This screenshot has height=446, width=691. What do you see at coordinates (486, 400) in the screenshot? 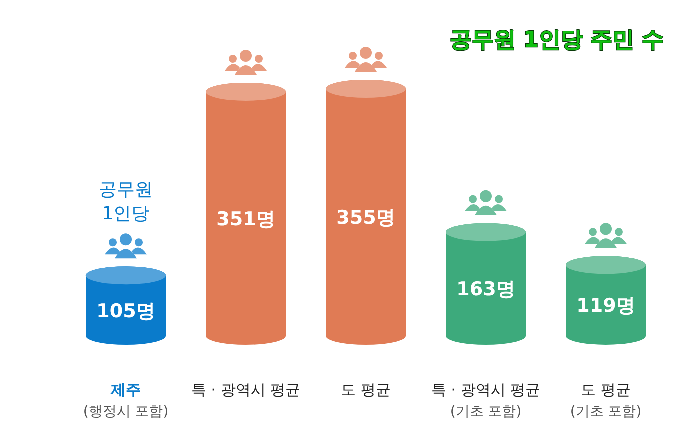
I see `x-tick-label: 특 · 광역시 평균 (기초 포함)` at bounding box center [486, 400].